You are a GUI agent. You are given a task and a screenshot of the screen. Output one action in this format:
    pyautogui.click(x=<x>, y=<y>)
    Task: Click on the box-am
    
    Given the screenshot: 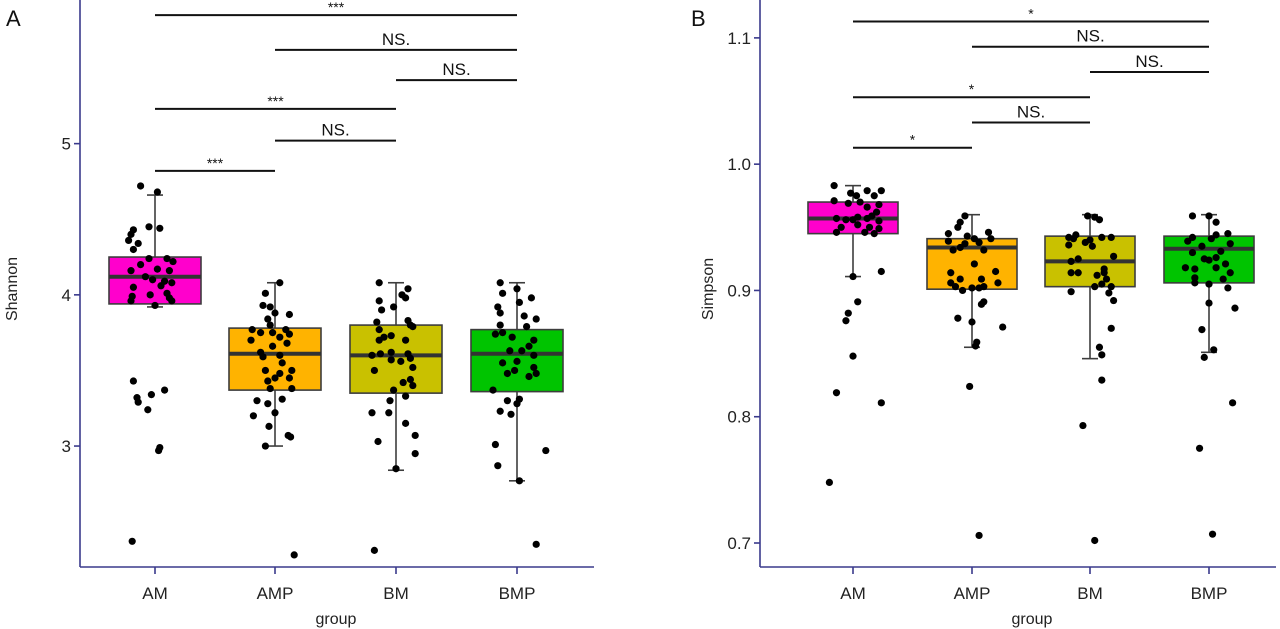 What is the action you would take?
    pyautogui.click(x=155, y=251)
    